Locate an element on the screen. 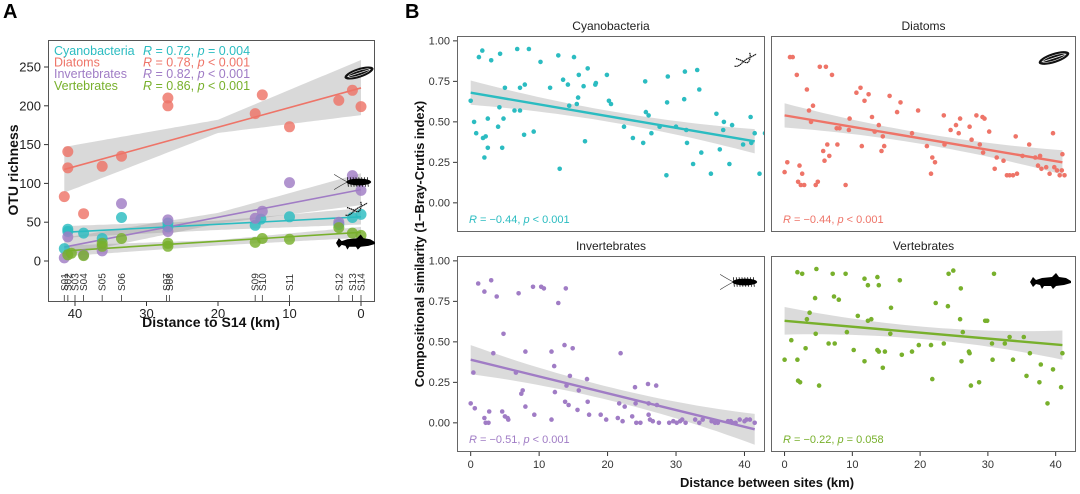 The width and height of the screenshot is (1080, 494). fit-line-vertebrates is located at coordinates (213, 241).